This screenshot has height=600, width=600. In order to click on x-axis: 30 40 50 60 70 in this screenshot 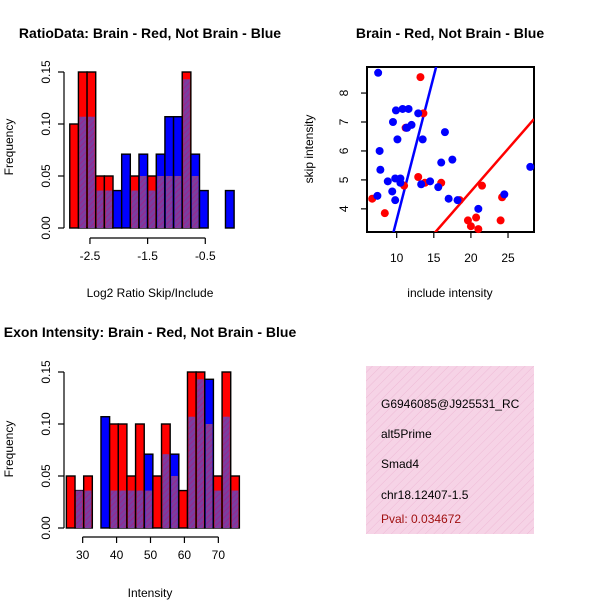, I will do `click(151, 549)`.